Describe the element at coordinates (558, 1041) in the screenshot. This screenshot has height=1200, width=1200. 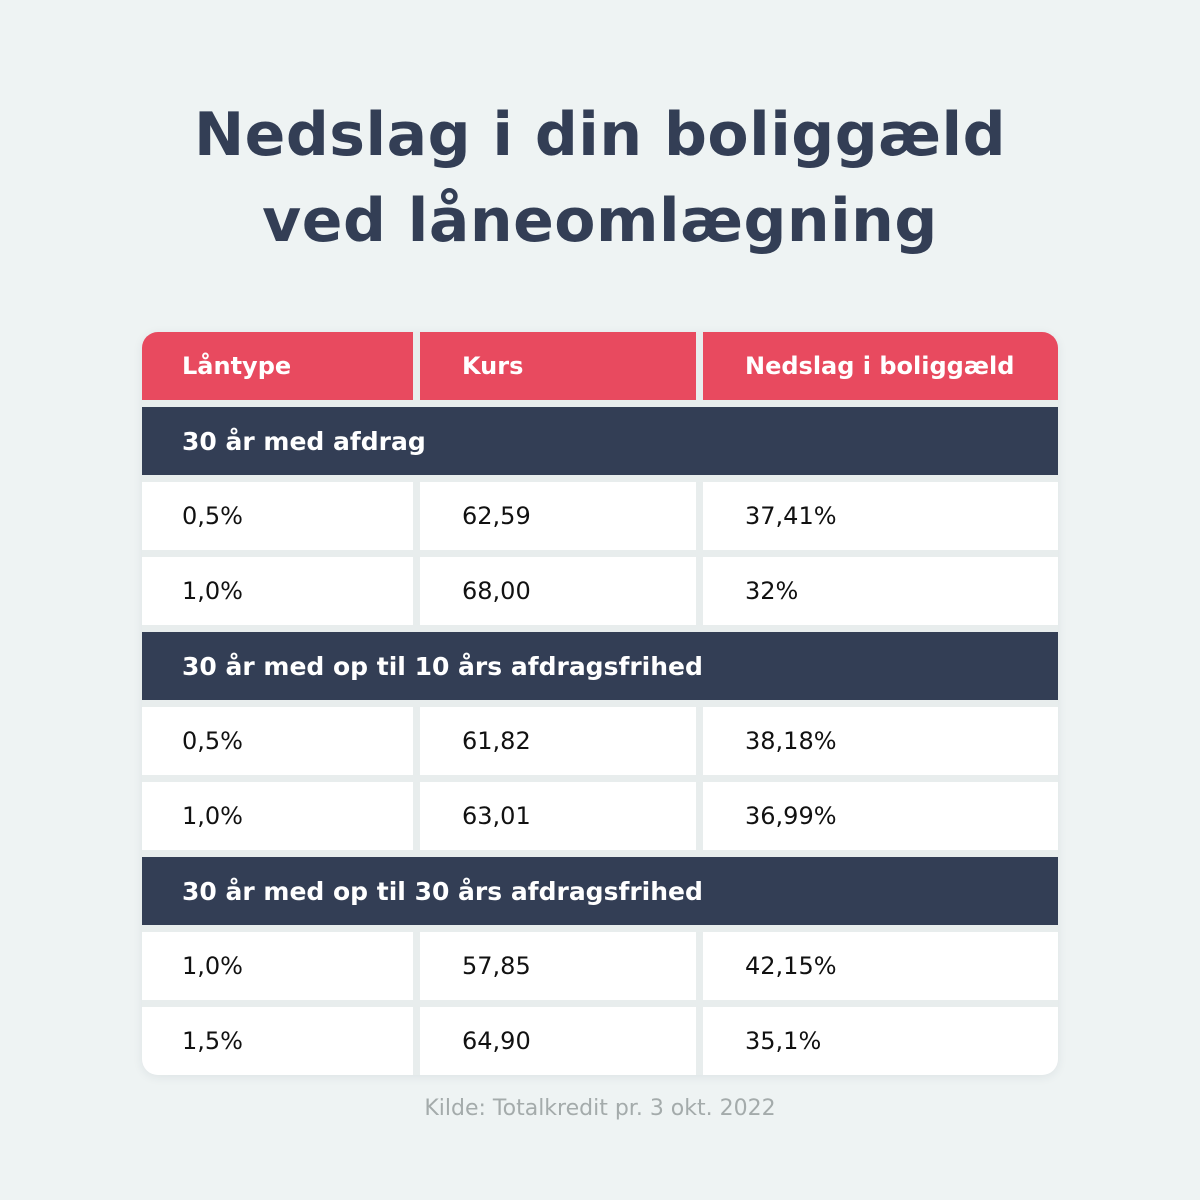
I see `cell-kurs: 64,90` at that location.